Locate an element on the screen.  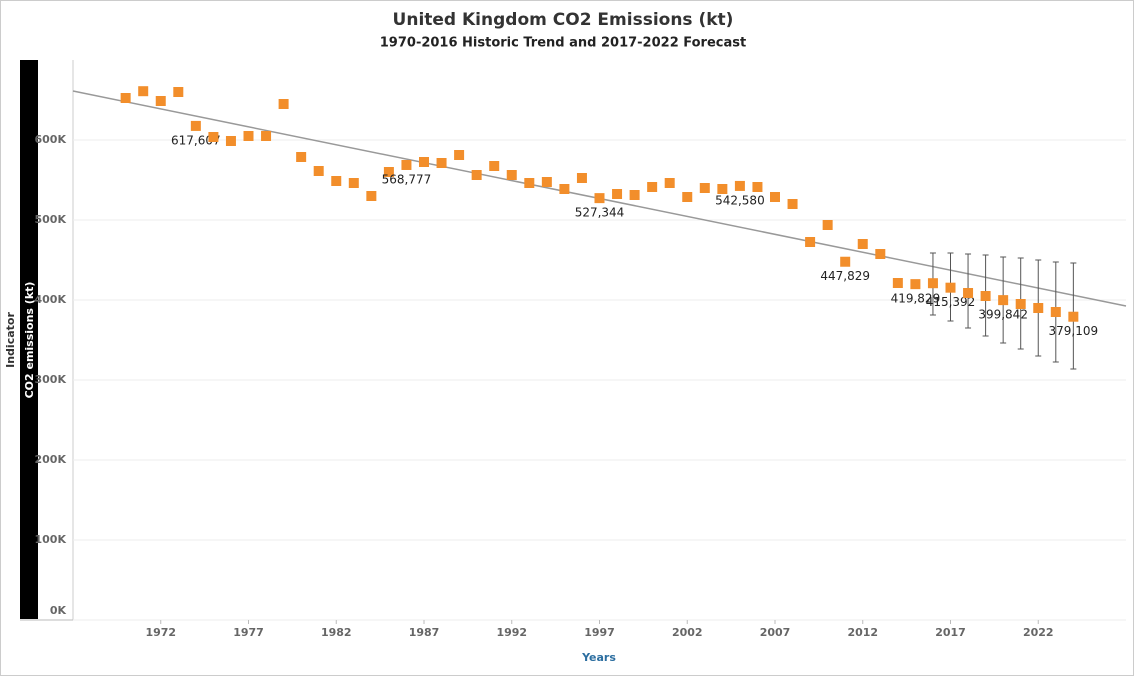
x-tick-label: 2012 is located at coordinates (862, 632).